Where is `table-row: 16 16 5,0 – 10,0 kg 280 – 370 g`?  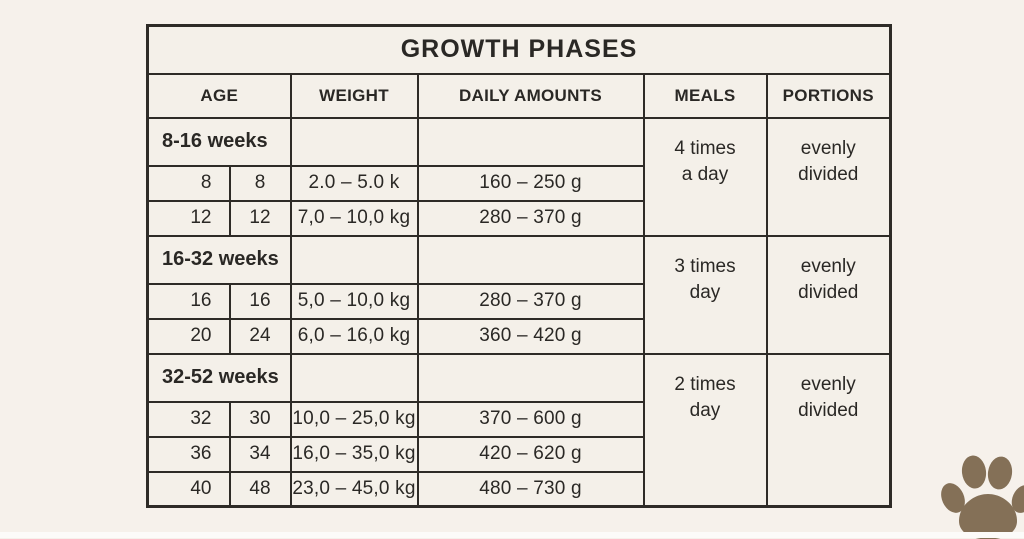 table-row: 16 16 5,0 – 10,0 kg 280 – 370 g is located at coordinates (518, 301).